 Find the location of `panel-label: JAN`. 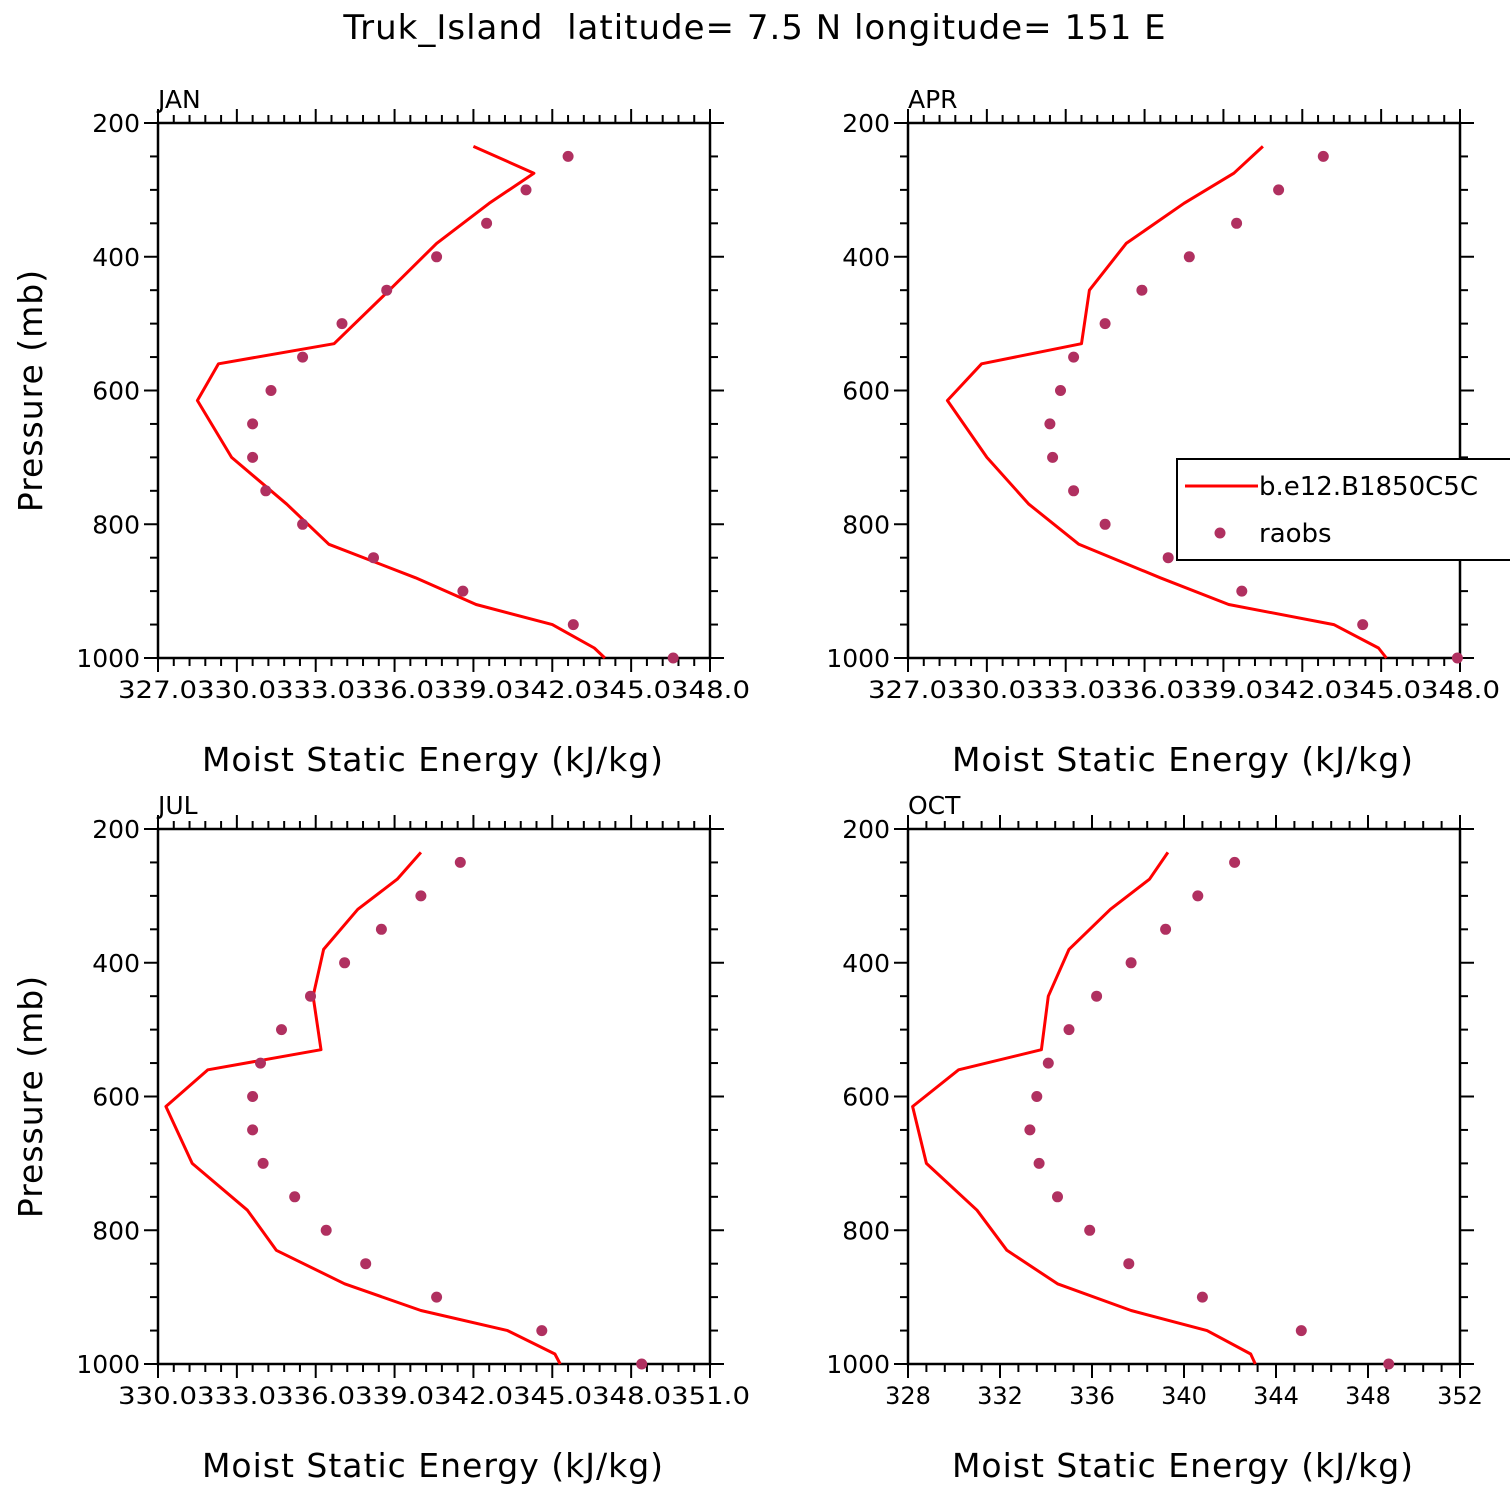

panel-label: JAN is located at coordinates (178, 99).